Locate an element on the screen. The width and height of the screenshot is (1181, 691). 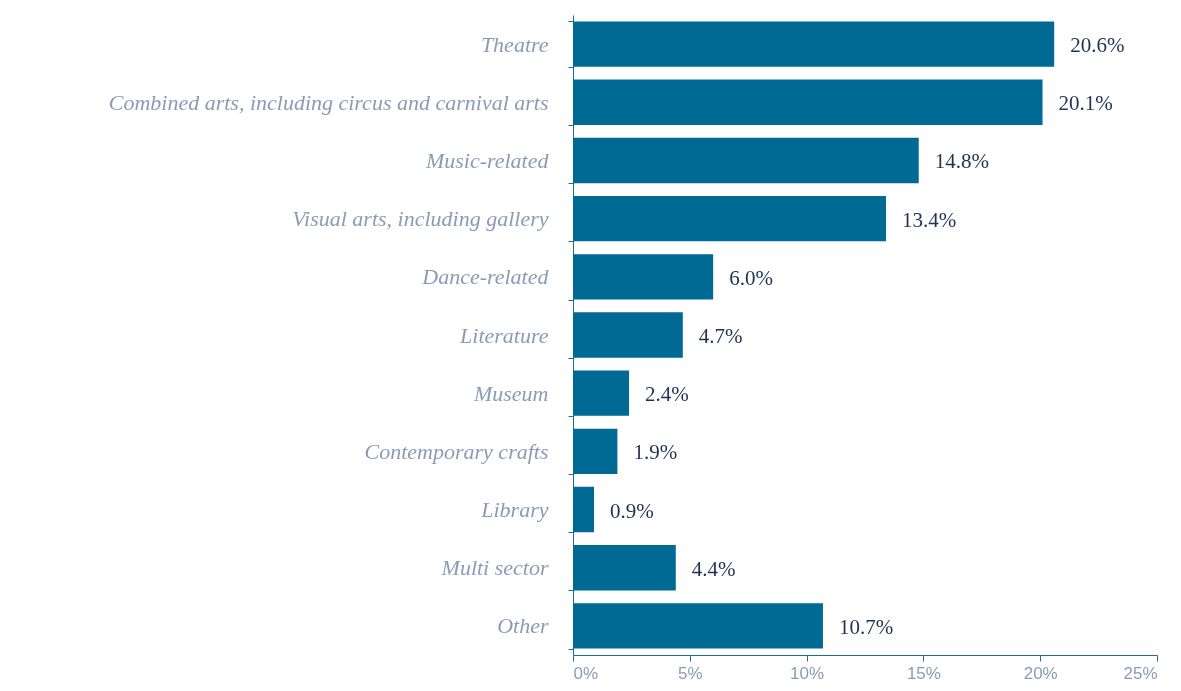
data-label: 10.7% is located at coordinates (866, 626).